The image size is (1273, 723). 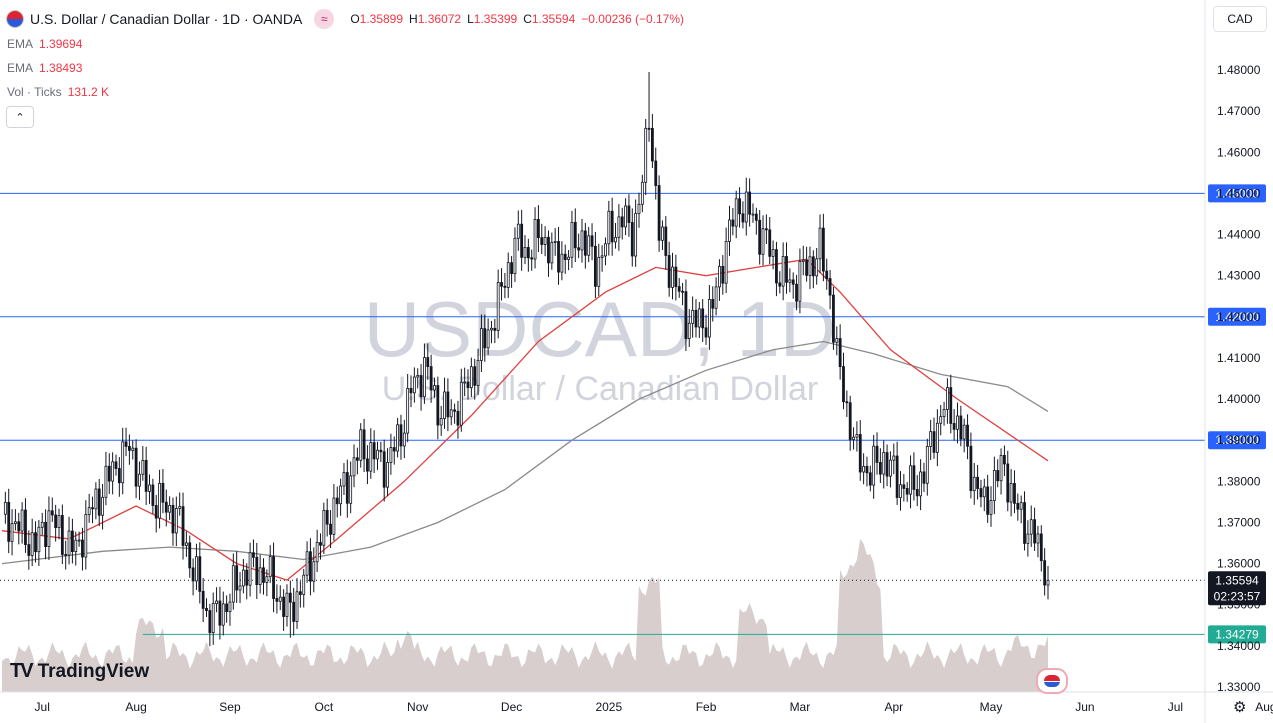 I want to click on compare-icon: ≈, so click(x=324, y=19).